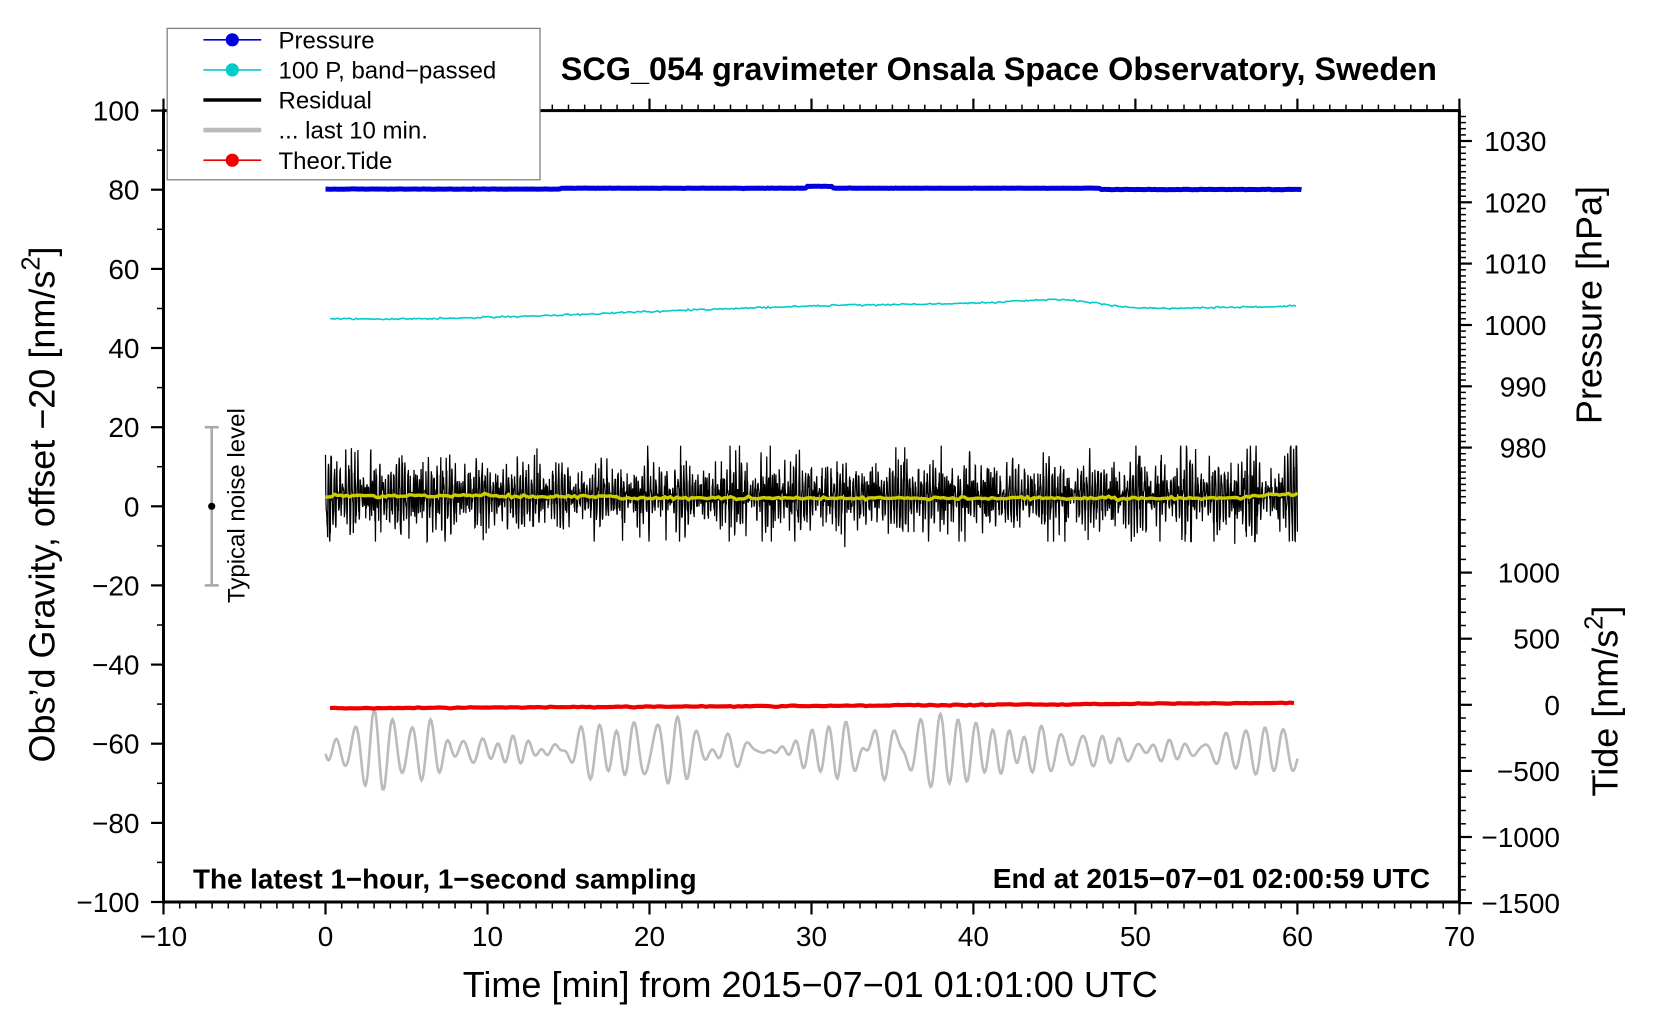 Image resolution: width=1660 pixels, height=1020 pixels. Describe the element at coordinates (40, 504) in the screenshot. I see `svg-text:Obs’d Gravity, offset −20 [nm/: Obs’d Gravity, offset −20 [nm/s2]` at that location.